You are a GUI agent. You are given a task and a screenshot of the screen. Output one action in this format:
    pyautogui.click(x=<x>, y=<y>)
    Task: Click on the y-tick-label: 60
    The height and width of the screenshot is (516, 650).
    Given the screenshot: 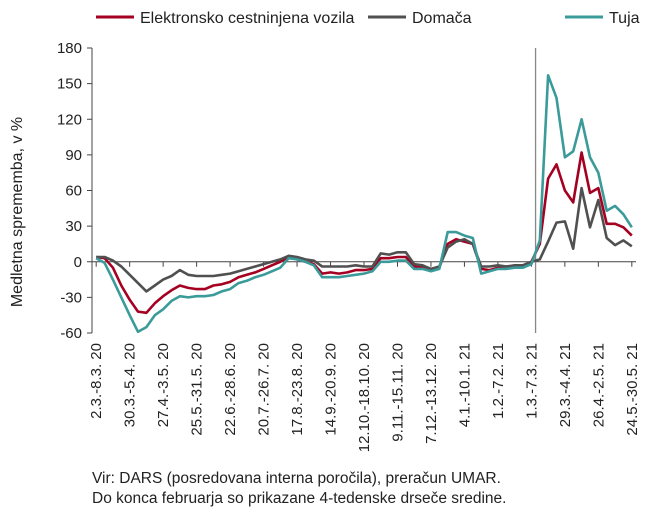 What is the action you would take?
    pyautogui.click(x=73, y=191)
    